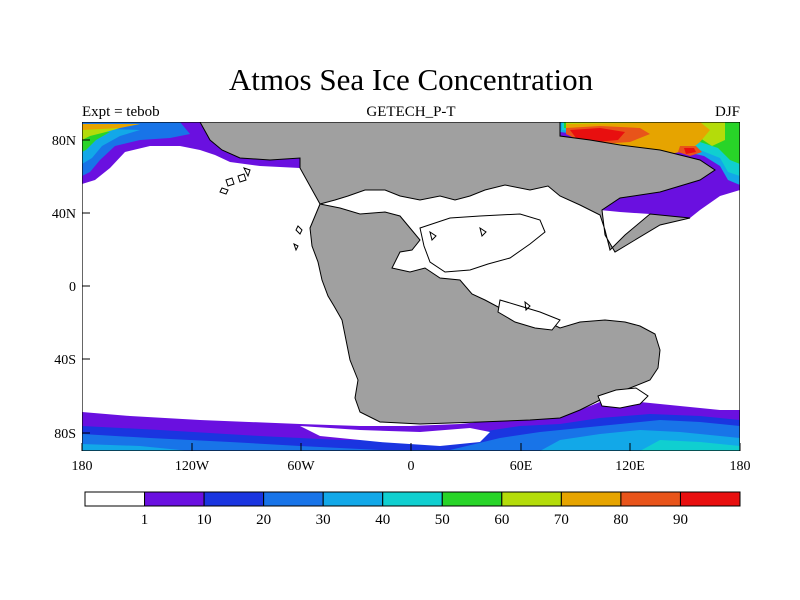 This screenshot has height=600, width=800. Describe the element at coordinates (482, 243) in the screenshot. I see `inland-sea` at that location.